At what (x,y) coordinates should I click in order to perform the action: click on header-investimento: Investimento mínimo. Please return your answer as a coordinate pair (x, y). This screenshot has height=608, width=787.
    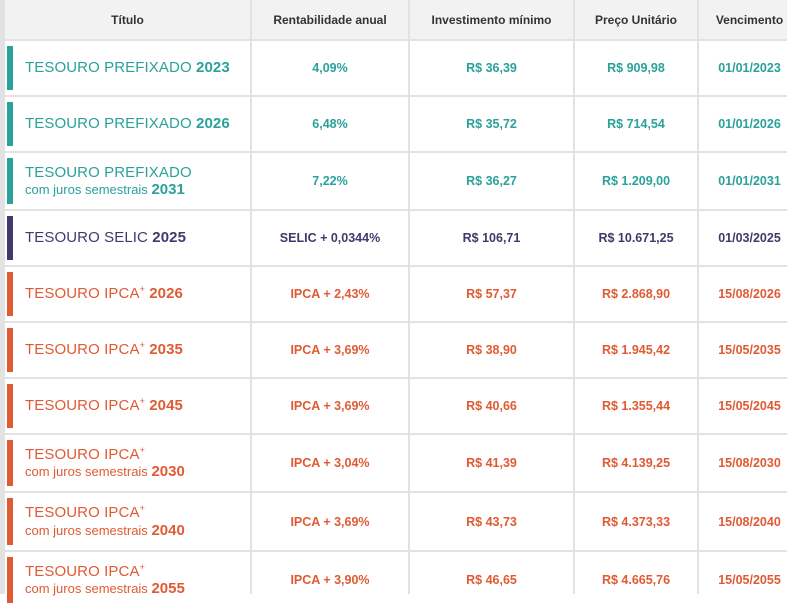
    Looking at the image, I should click on (491, 19).